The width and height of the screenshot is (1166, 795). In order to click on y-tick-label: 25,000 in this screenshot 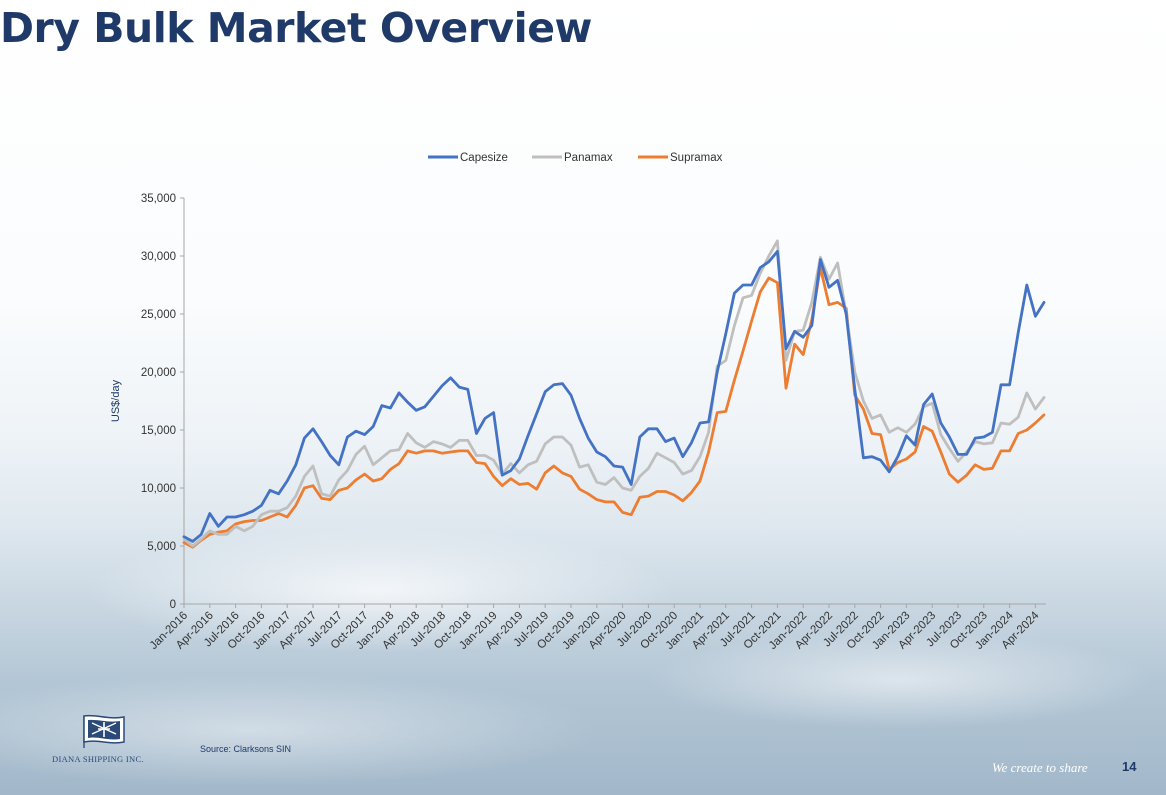, I will do `click(158, 315)`.